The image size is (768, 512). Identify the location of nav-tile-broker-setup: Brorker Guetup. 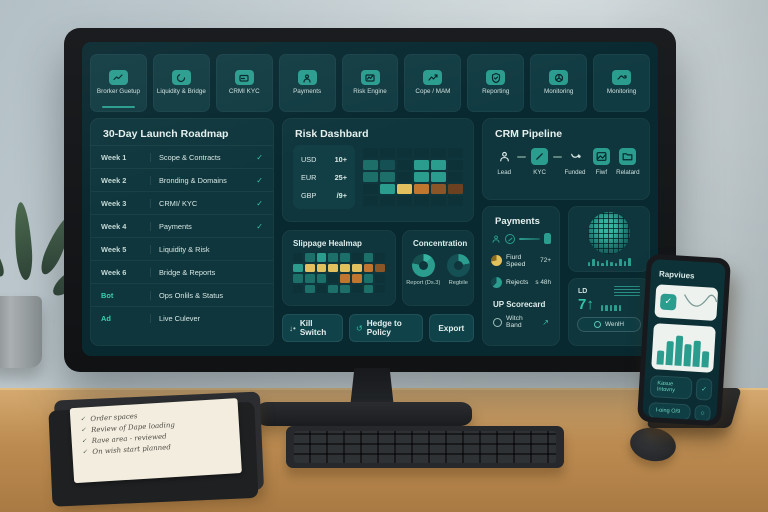
(118, 83).